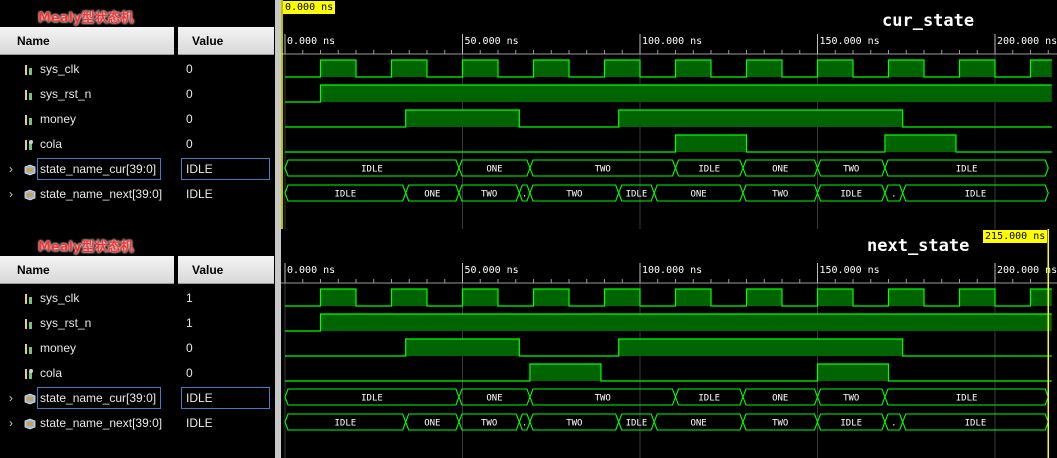 This screenshot has width=1057, height=458. What do you see at coordinates (492, 41) in the screenshot?
I see `time-tick-label: 50.000 ns` at bounding box center [492, 41].